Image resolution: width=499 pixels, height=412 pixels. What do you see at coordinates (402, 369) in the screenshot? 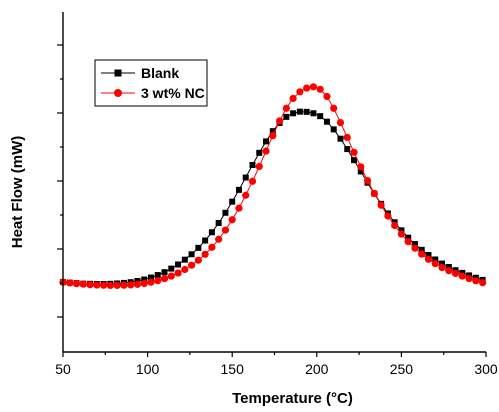
I see `x-tick-label: 250` at bounding box center [402, 369].